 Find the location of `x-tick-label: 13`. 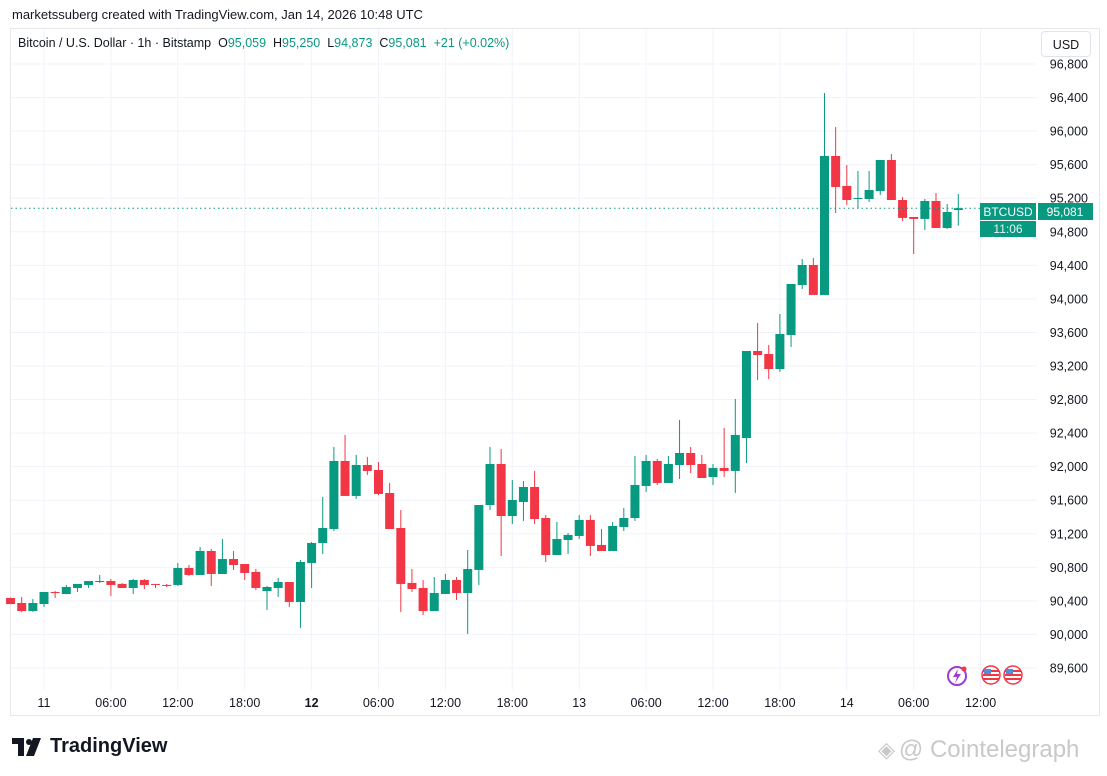

x-tick-label: 13 is located at coordinates (579, 703).